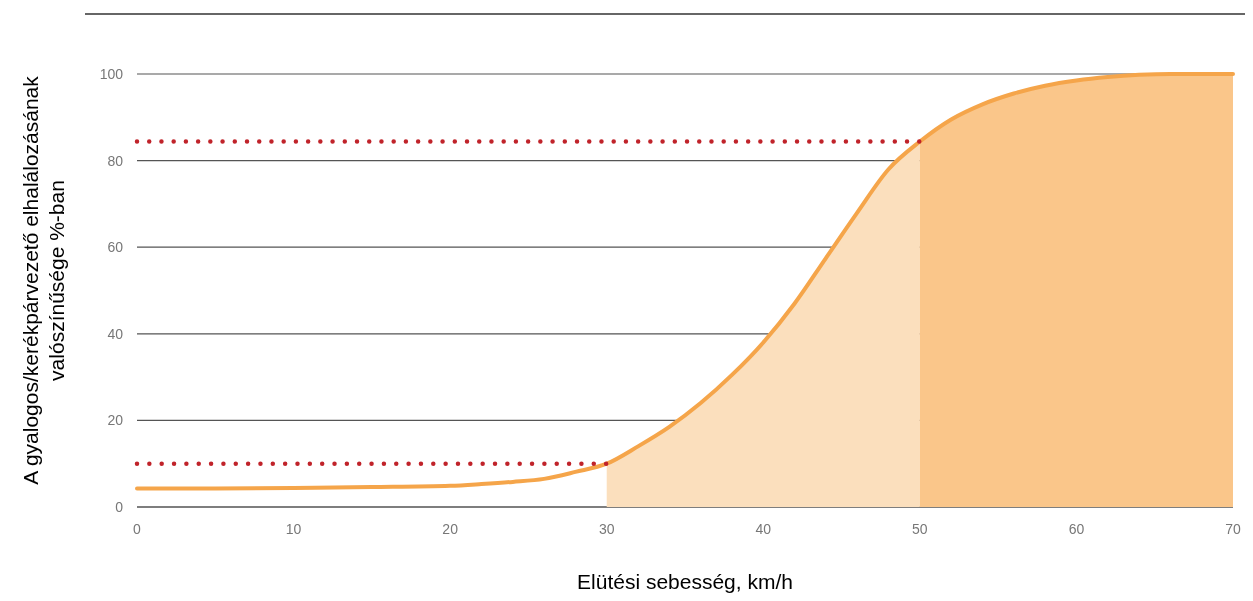  What do you see at coordinates (115, 247) in the screenshot?
I see `y-tick-label: 60` at bounding box center [115, 247].